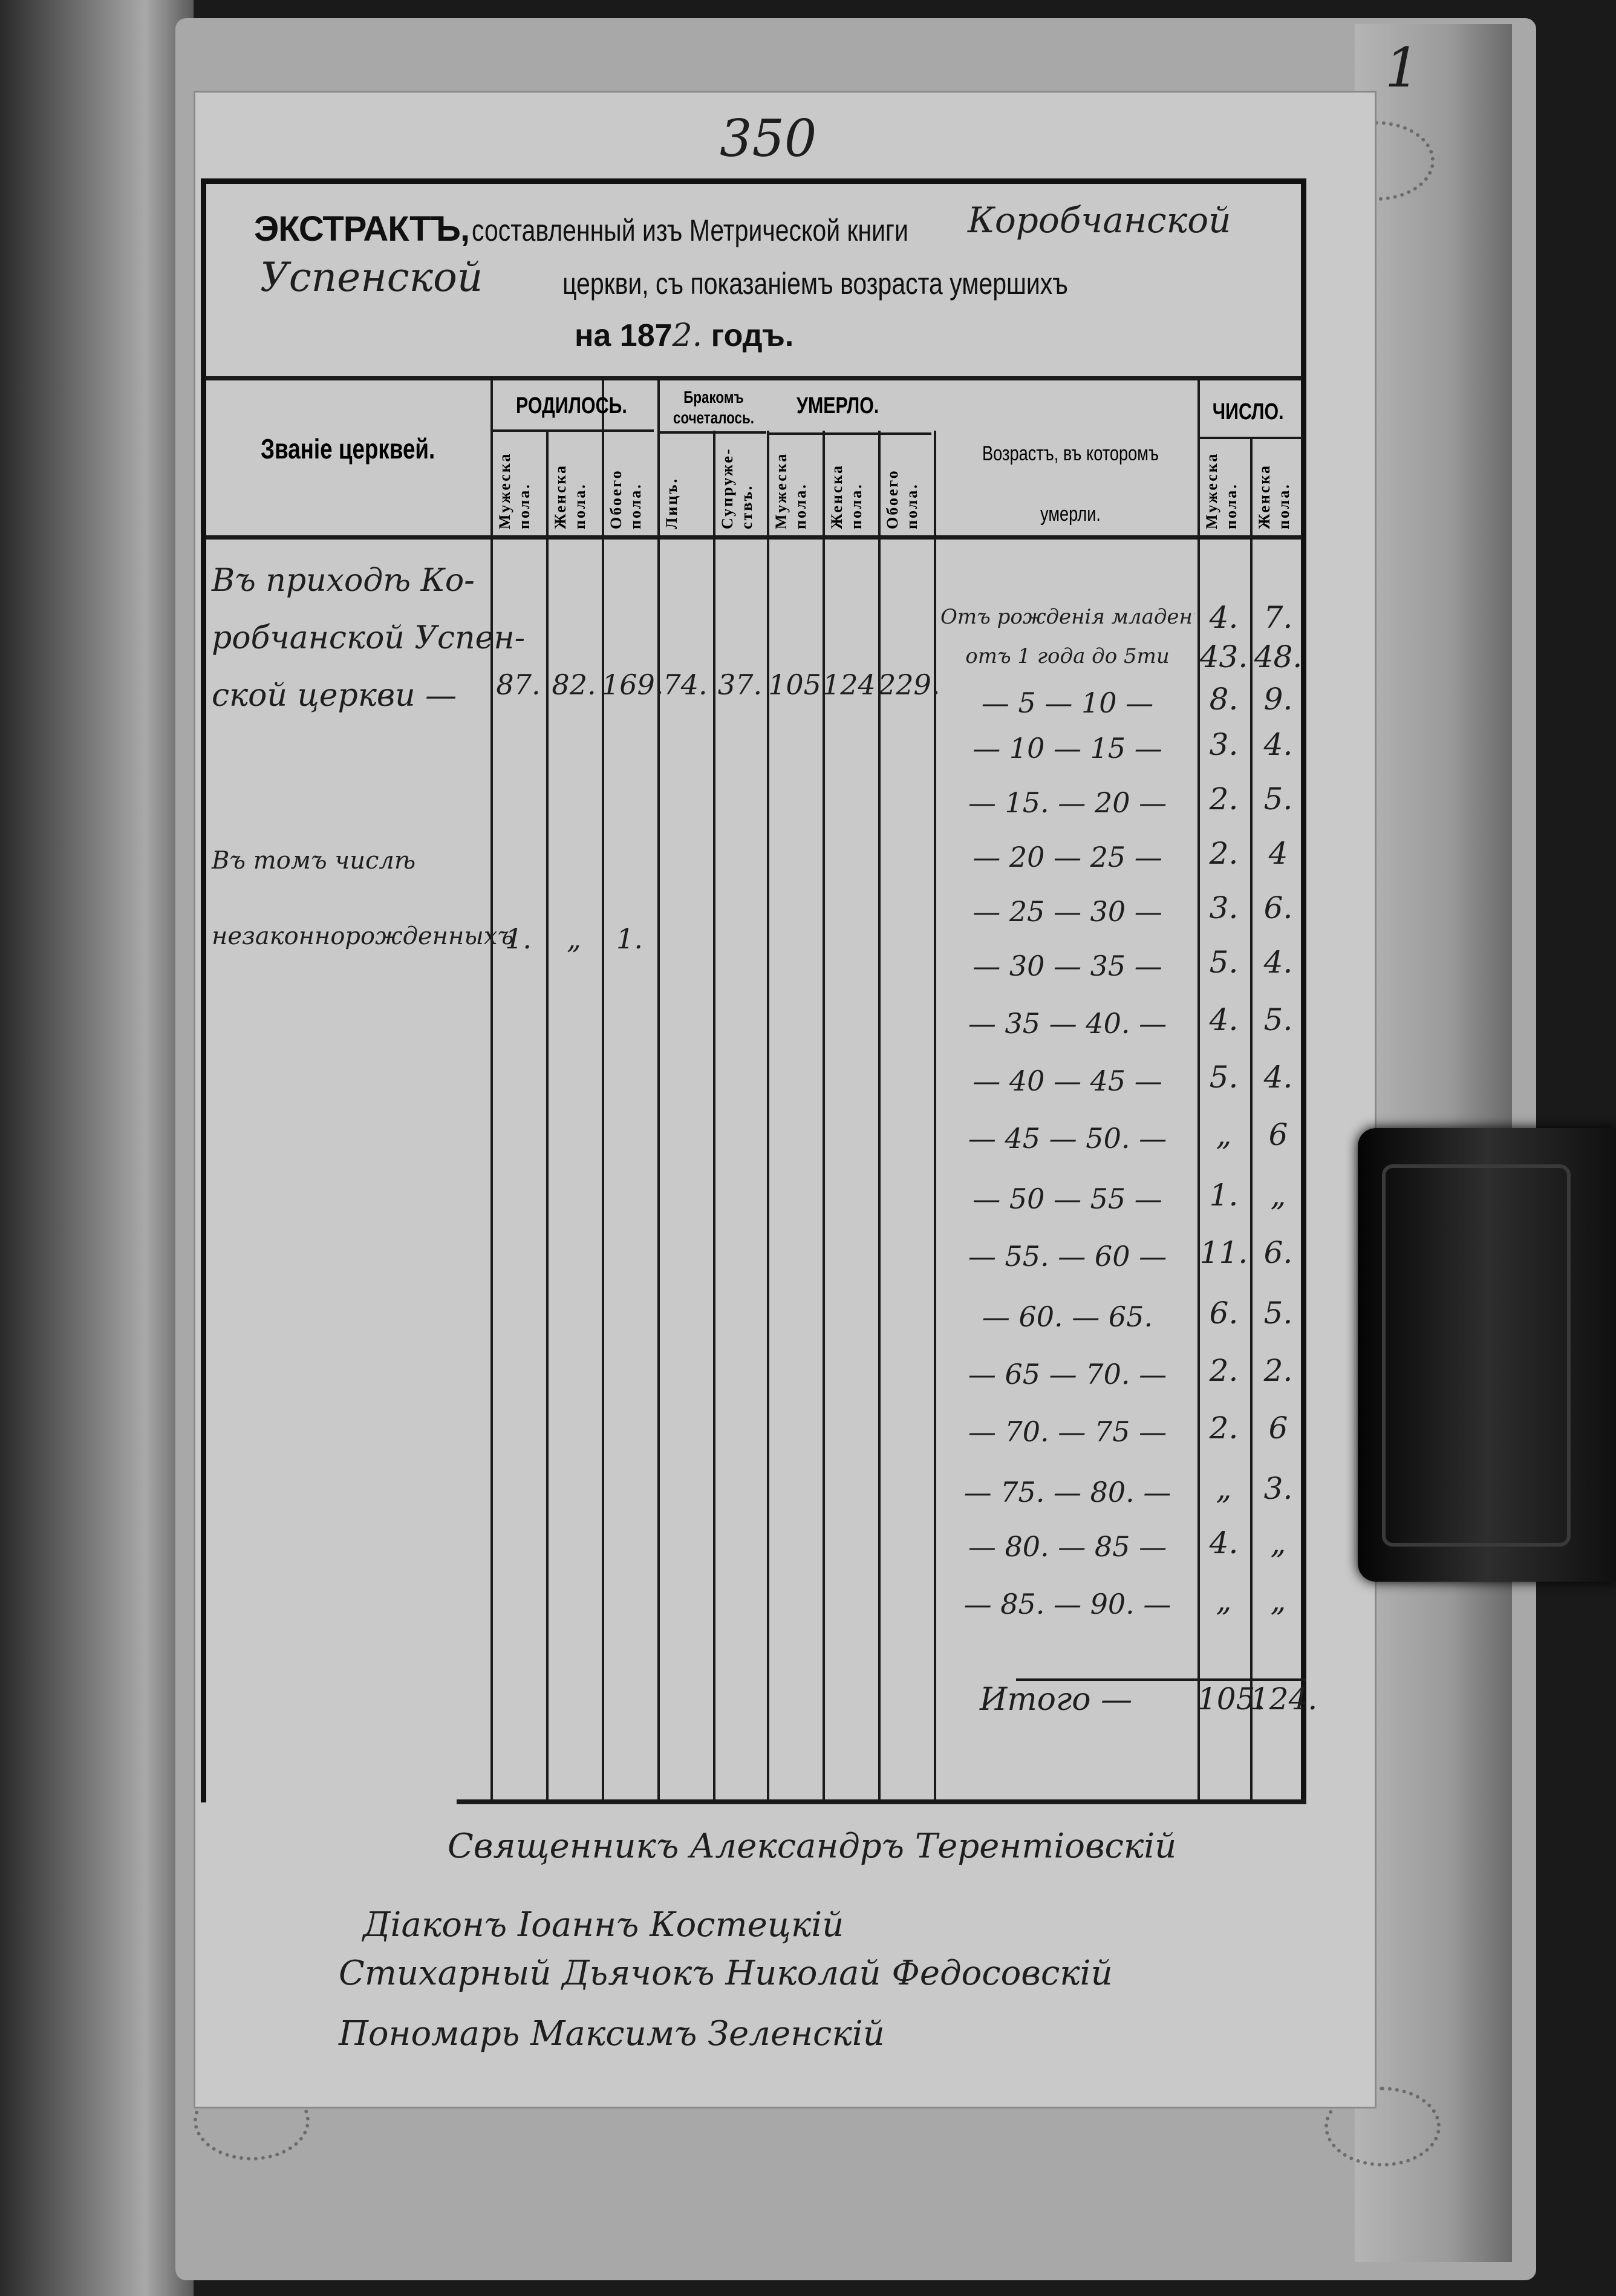  What do you see at coordinates (343, 581) in the screenshot?
I see `church-entry-name: Въ приходѣ Ко-` at bounding box center [343, 581].